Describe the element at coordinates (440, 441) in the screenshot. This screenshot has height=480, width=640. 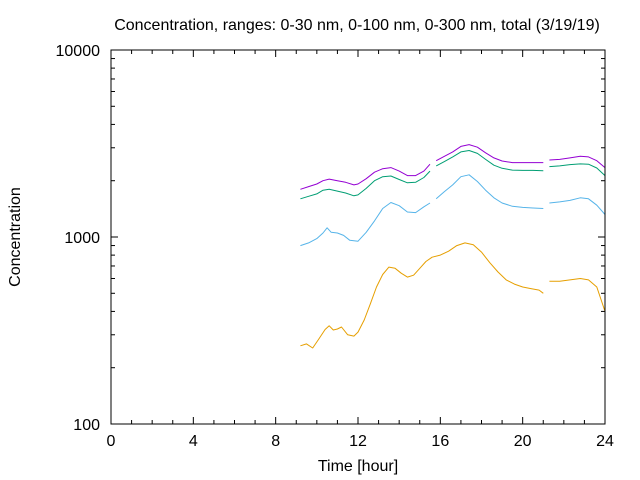
I see `x-tick-label: 16` at that location.